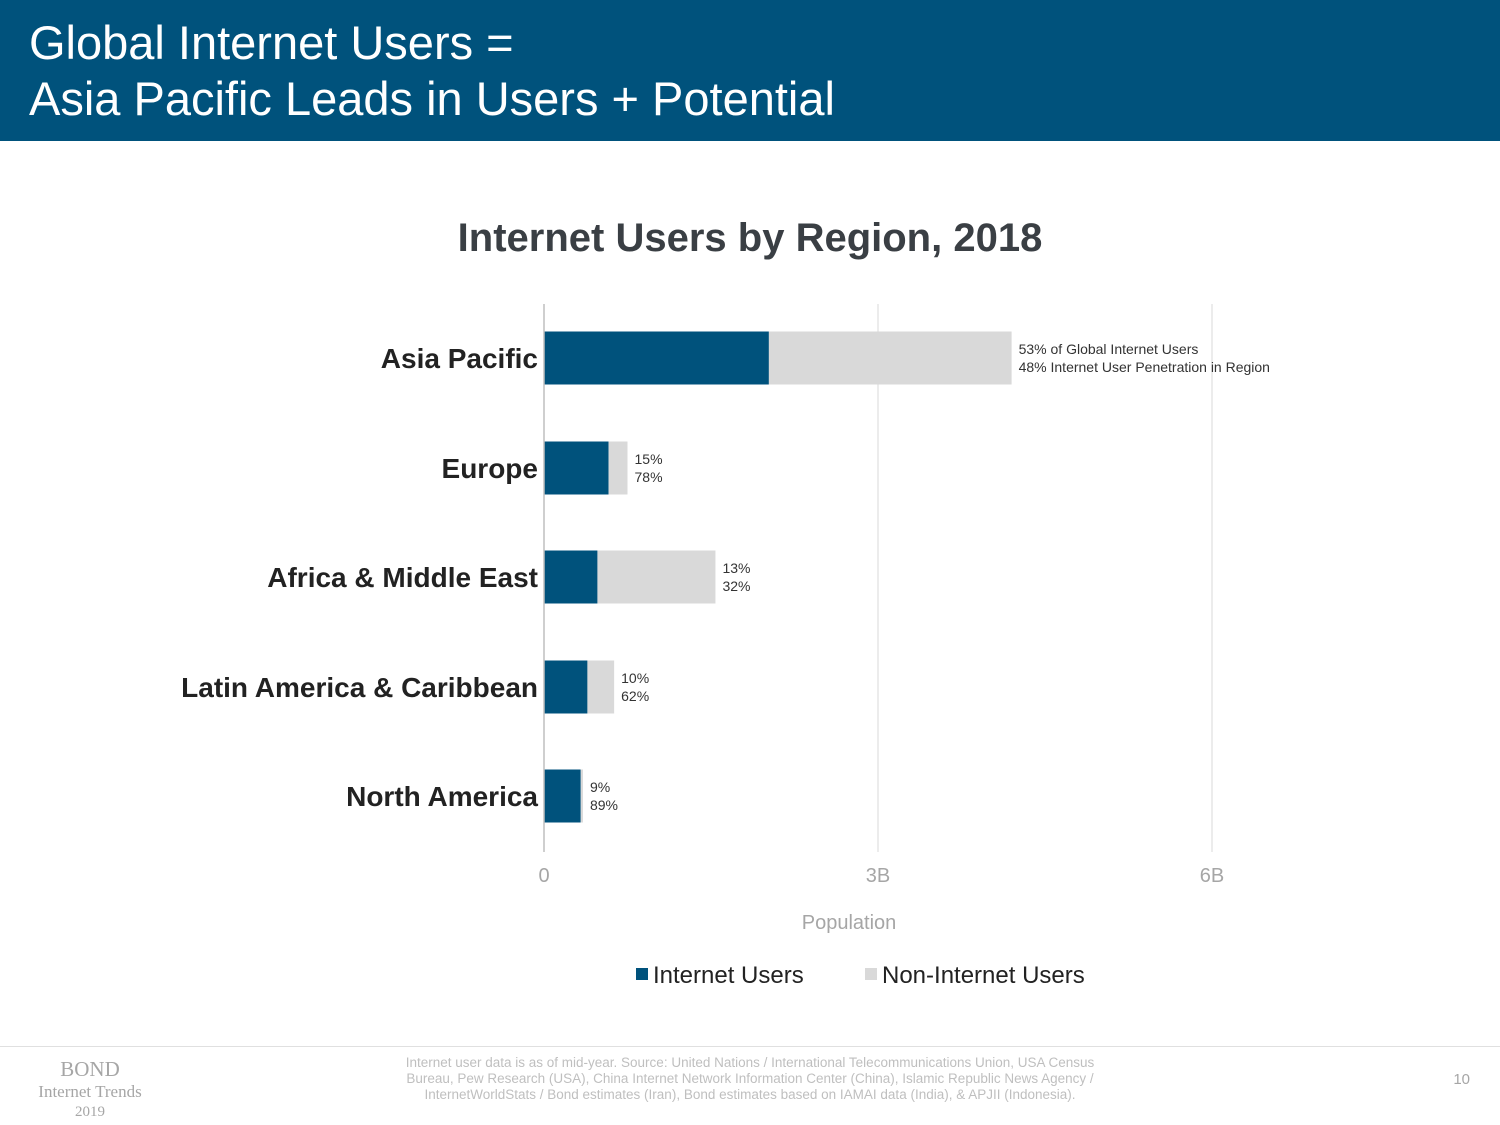  What do you see at coordinates (90, 1069) in the screenshot?
I see `logo-line-1: BOND` at bounding box center [90, 1069].